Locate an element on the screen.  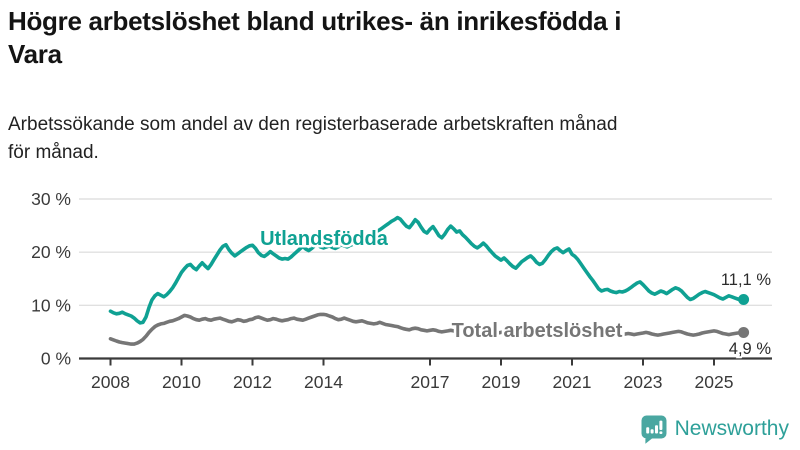
end-value-label-utlandsfodda: 11,1 % is located at coordinates (746, 280).